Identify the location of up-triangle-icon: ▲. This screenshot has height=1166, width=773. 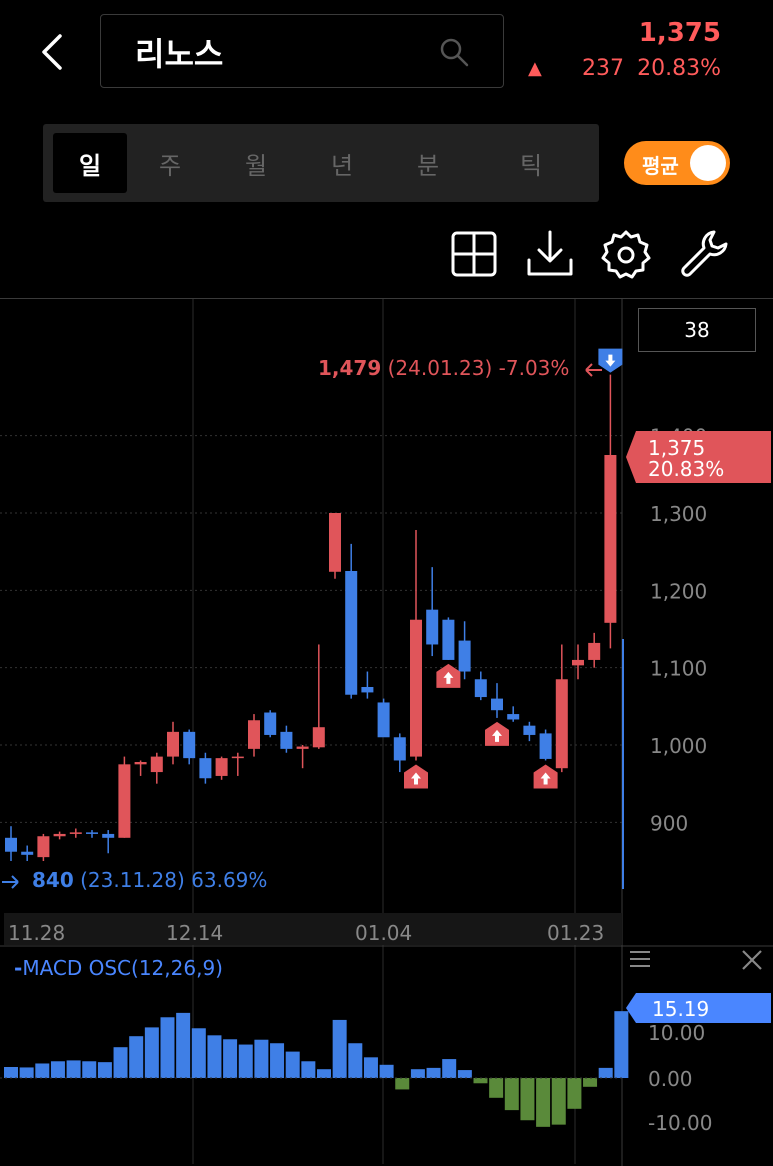
(535, 68).